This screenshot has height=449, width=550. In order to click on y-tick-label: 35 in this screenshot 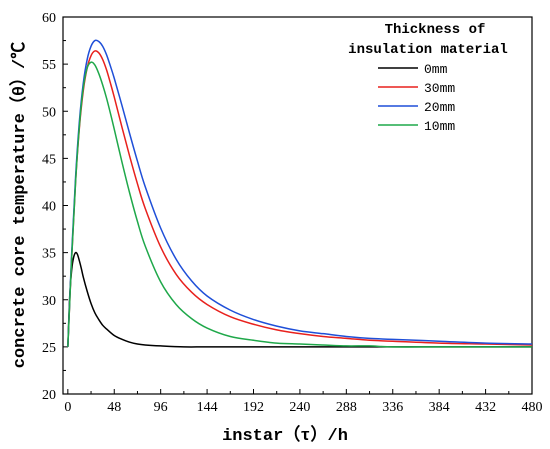, I will do `click(49, 254)`.